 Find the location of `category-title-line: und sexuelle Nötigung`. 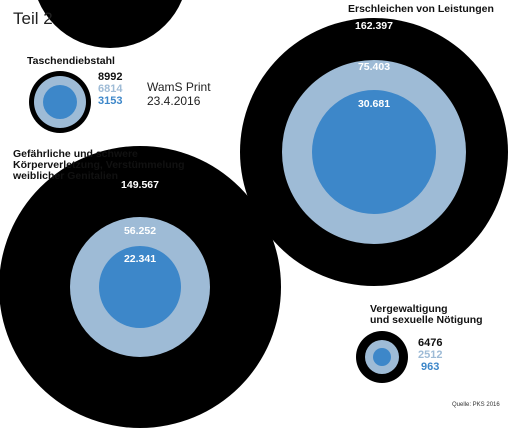

category-title-line: und sexuelle Nötigung is located at coordinates (426, 320).